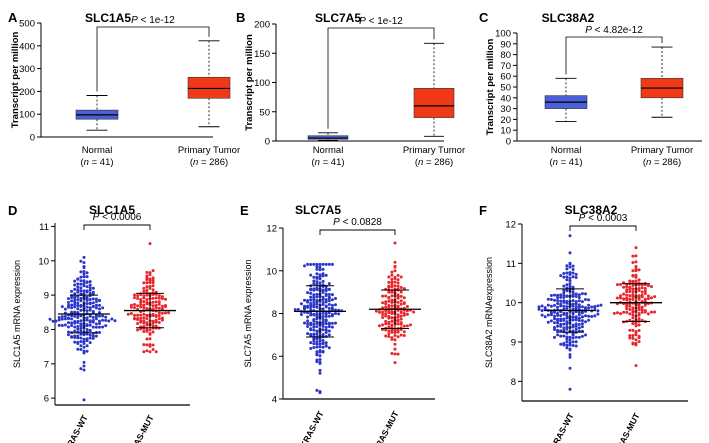 Image resolution: width=709 pixels, height=443 pixels. Describe the element at coordinates (27, 69) in the screenshot. I see `y-tick-label: 300` at that location.